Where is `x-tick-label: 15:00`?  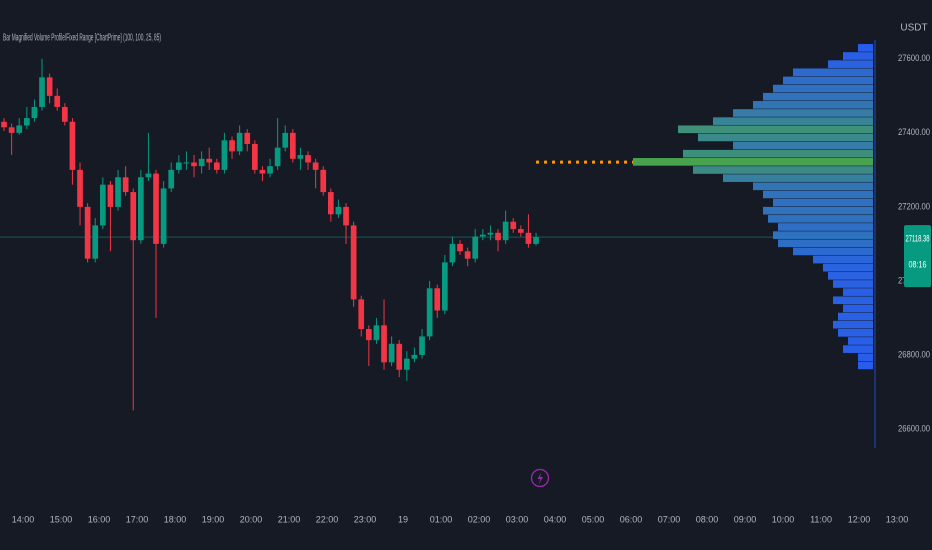
x-tick-label: 15:00 is located at coordinates (61, 519).